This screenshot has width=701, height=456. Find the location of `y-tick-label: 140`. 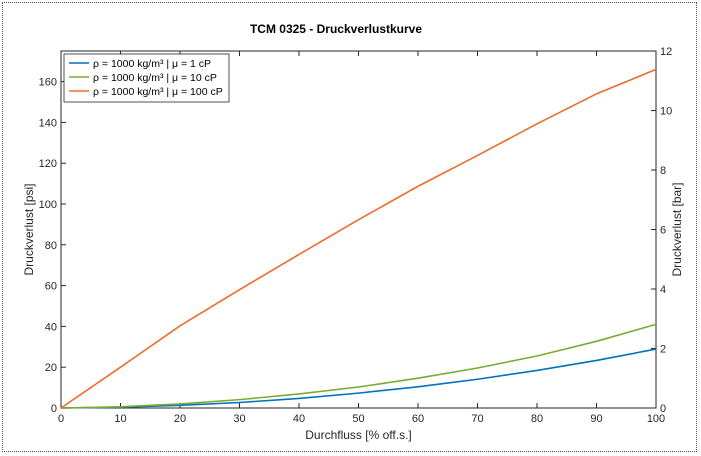

y-tick-label: 140 is located at coordinates (48, 123).